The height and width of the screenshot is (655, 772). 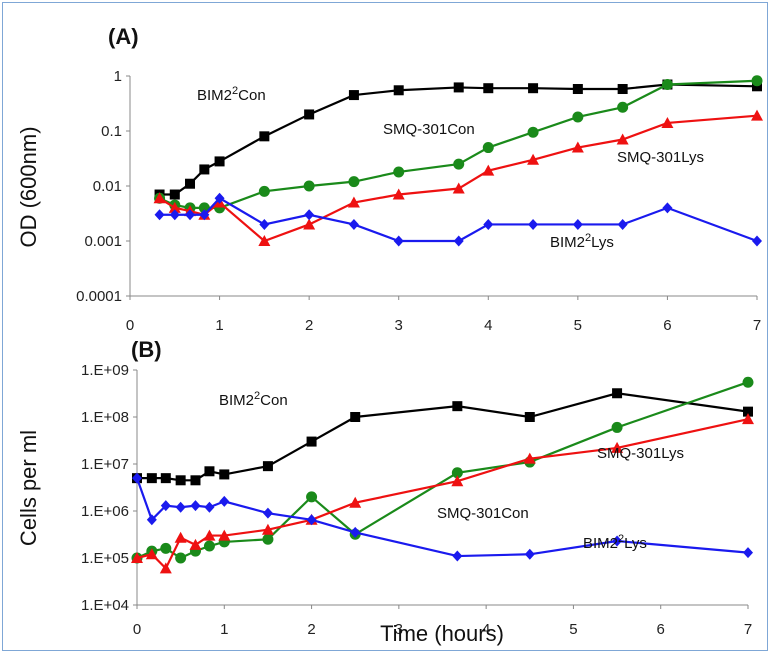 What do you see at coordinates (667, 325) in the screenshot?
I see `x-tick-label: 6` at bounding box center [667, 325].